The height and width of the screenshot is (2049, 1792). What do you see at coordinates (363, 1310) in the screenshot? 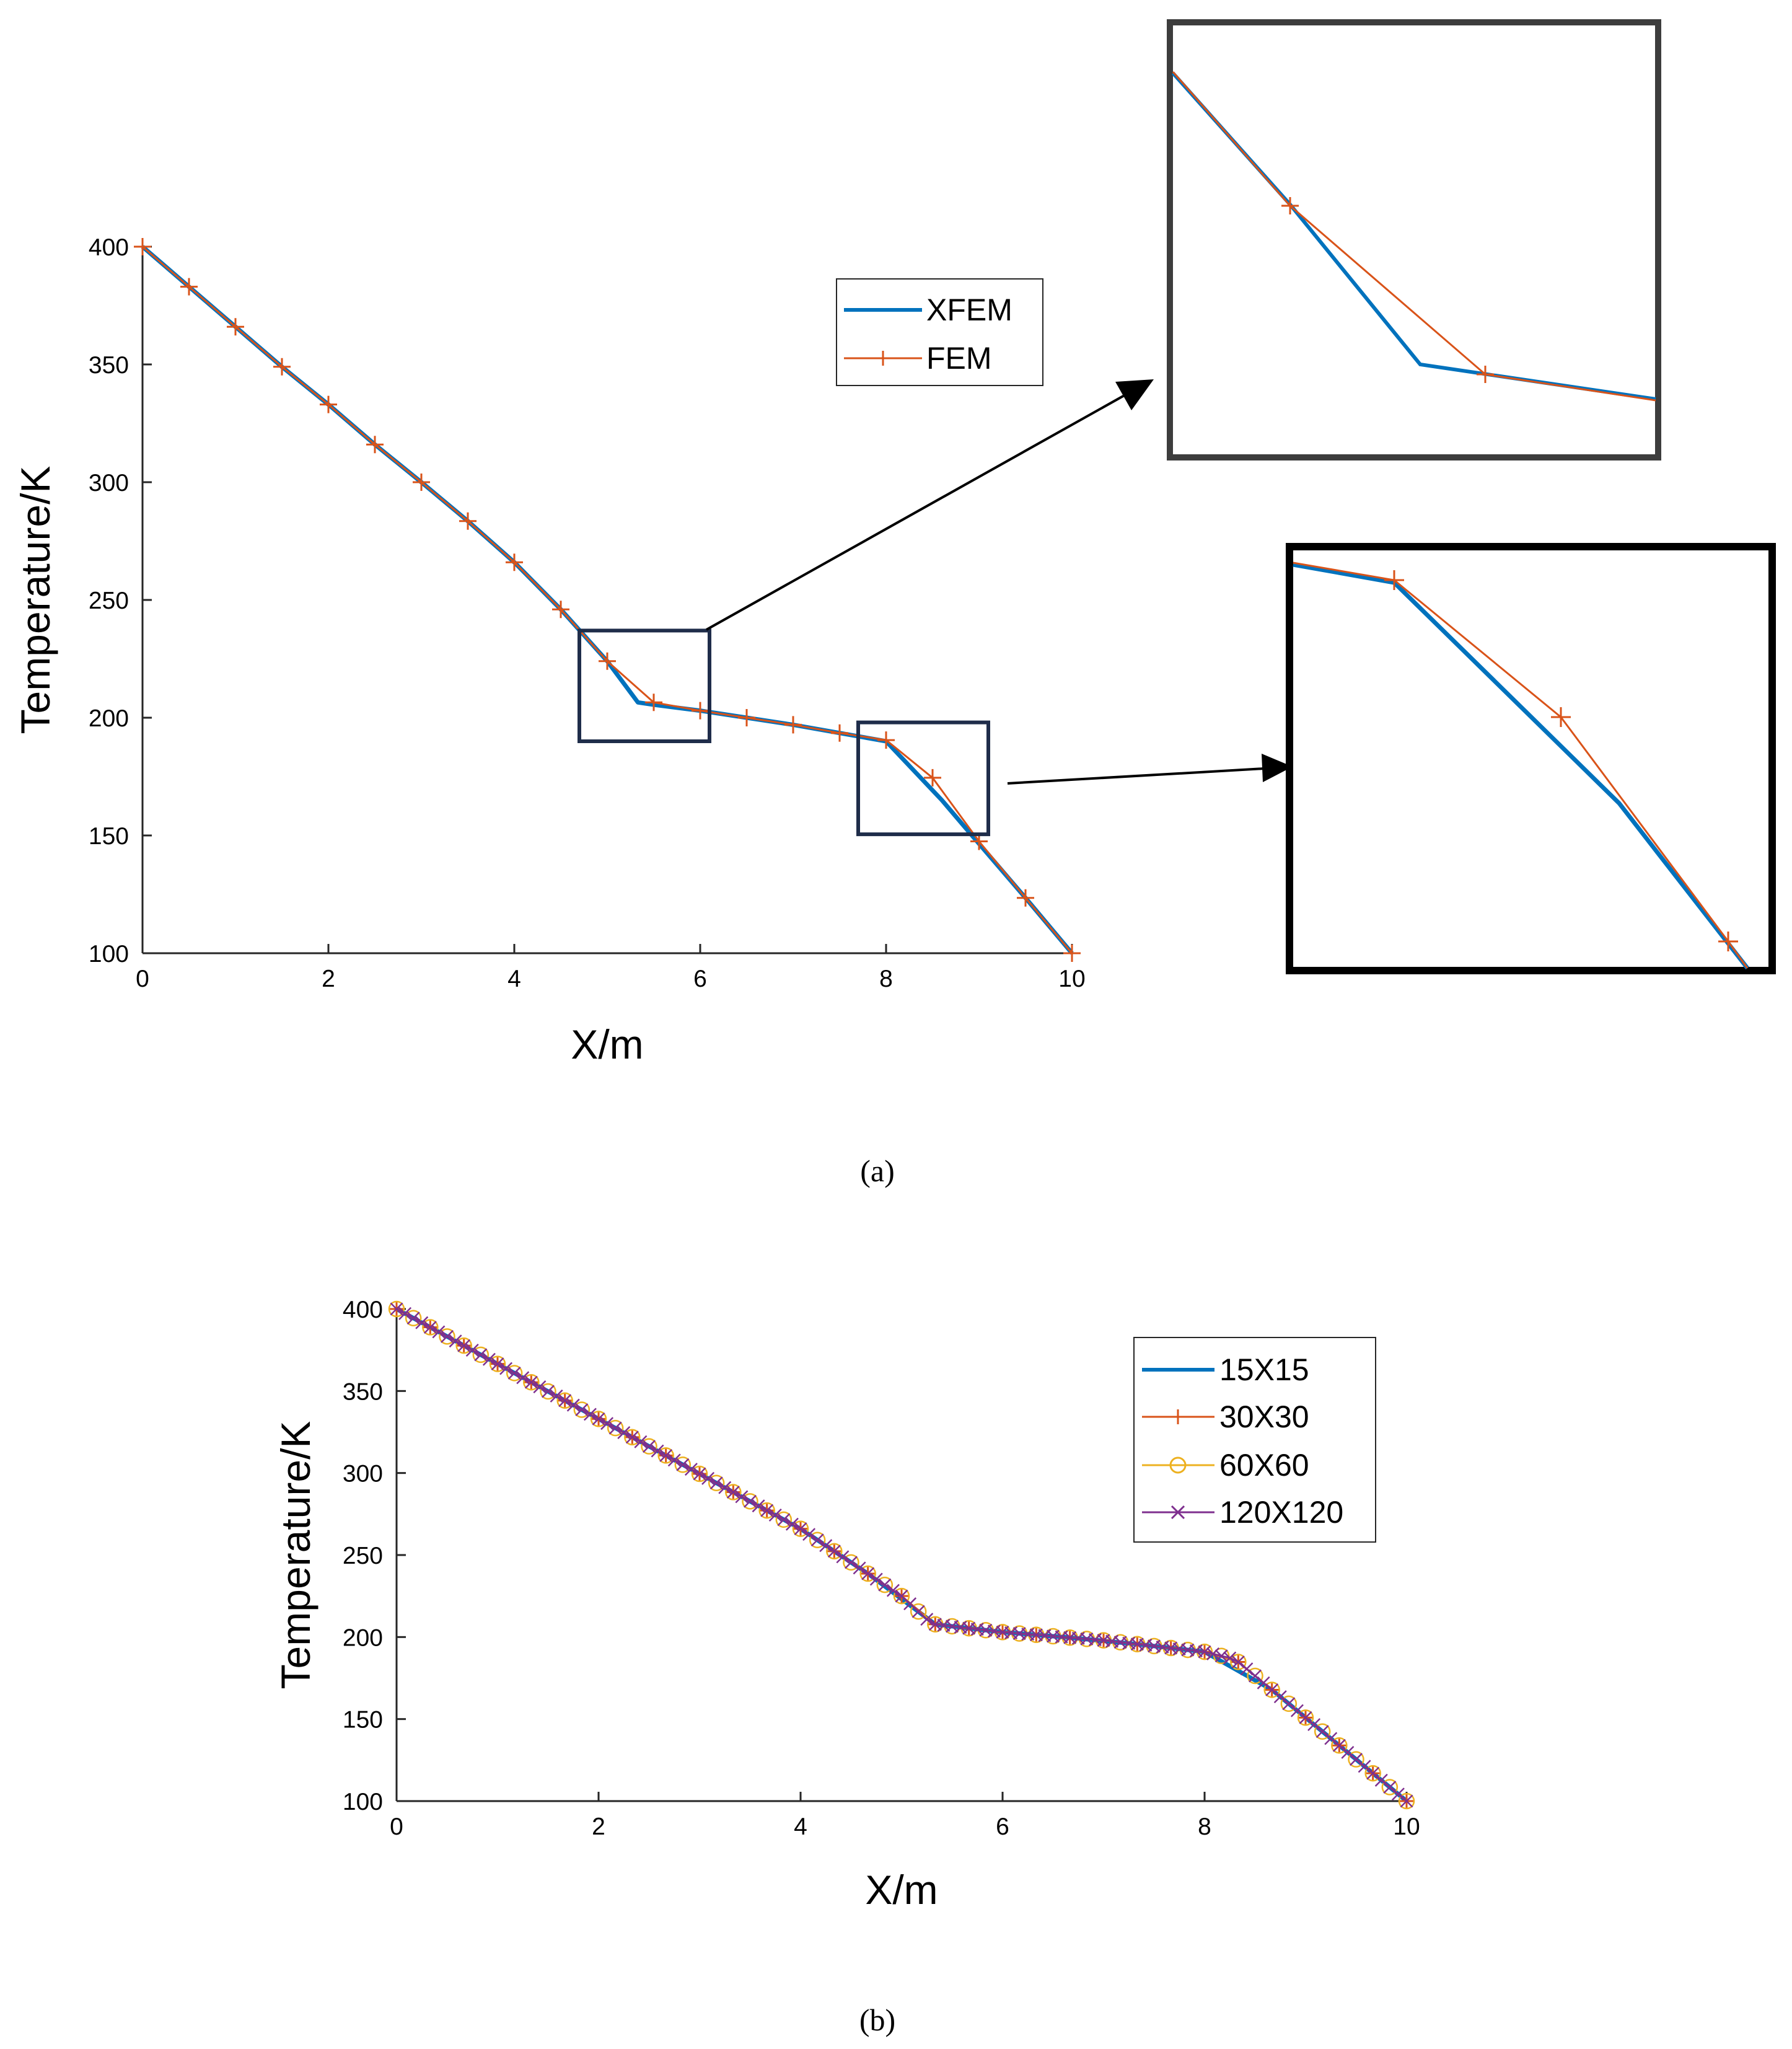
I see `panel-b-y-tick-label: 400` at bounding box center [363, 1310].